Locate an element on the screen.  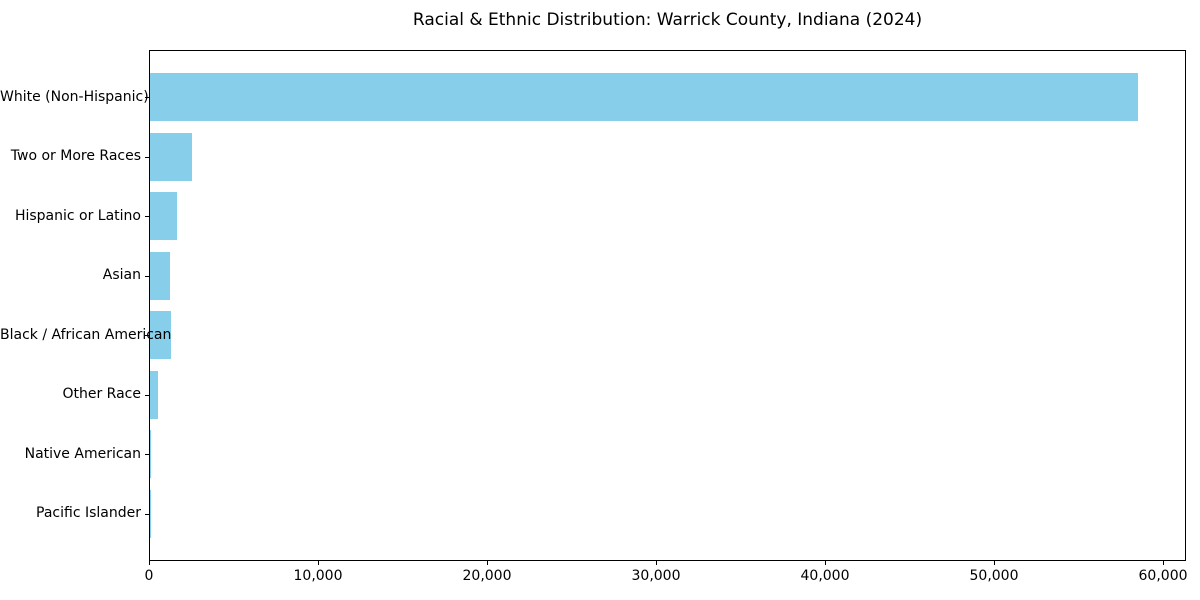
y-tick-label: White (Non-Hispanic) is located at coordinates (74, 96).